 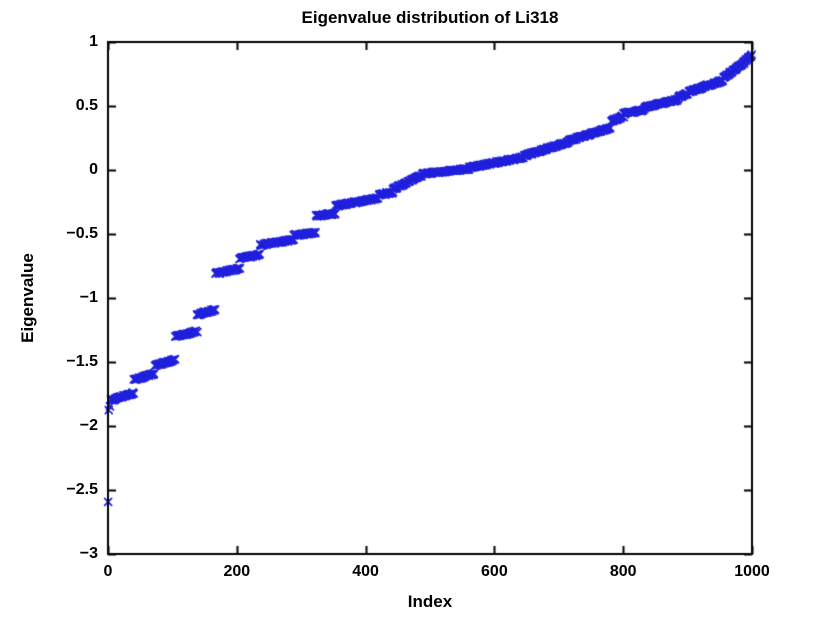 What do you see at coordinates (86, 105) in the screenshot?
I see `y-tick-label: 0.5` at bounding box center [86, 105].